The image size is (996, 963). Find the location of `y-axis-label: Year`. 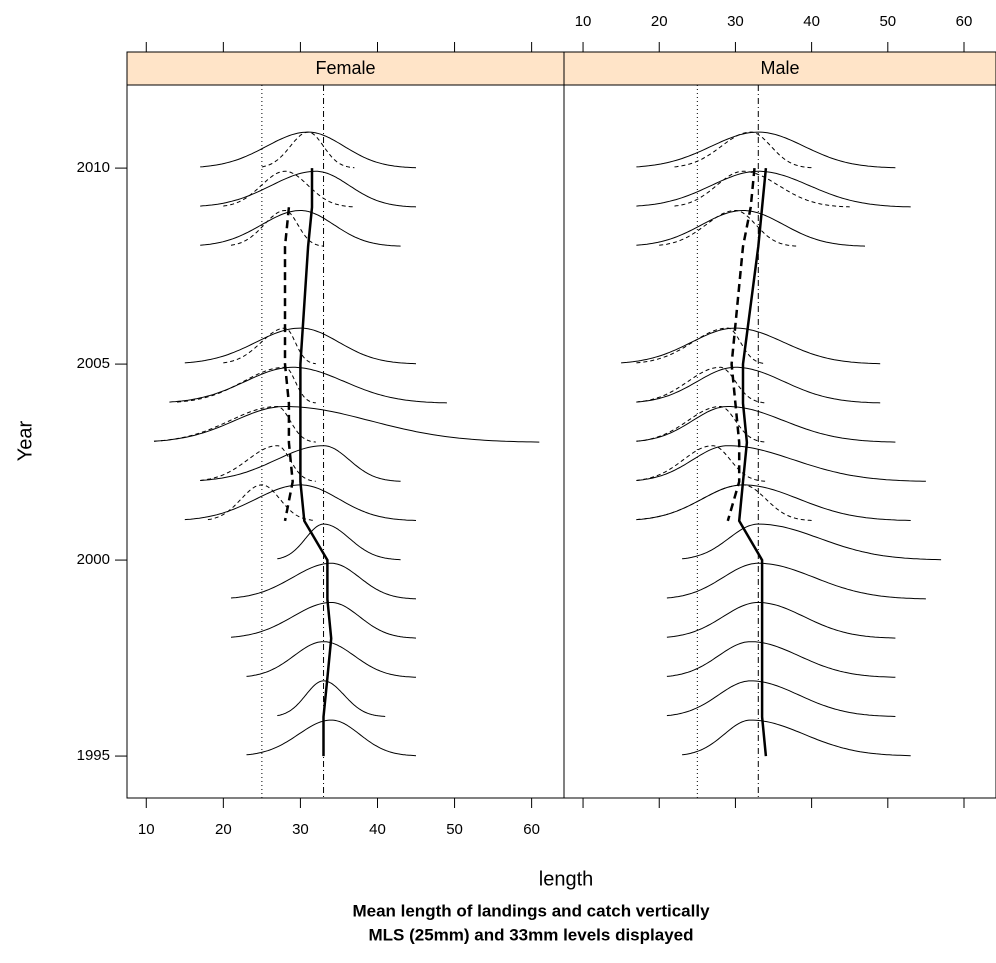

y-axis-label: Year is located at coordinates (25, 440).